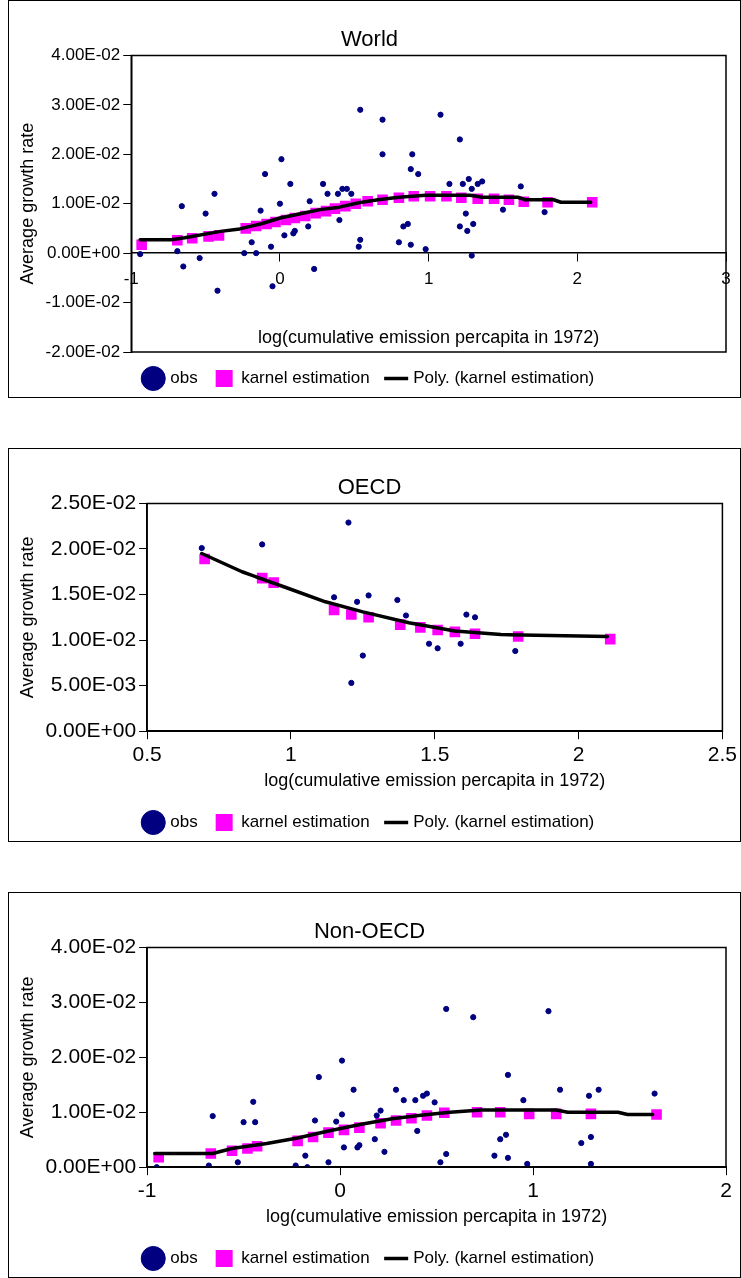 The image size is (741, 1278). Describe the element at coordinates (83, 302) in the screenshot. I see `y-tick-label: -1.00E-02` at that location.